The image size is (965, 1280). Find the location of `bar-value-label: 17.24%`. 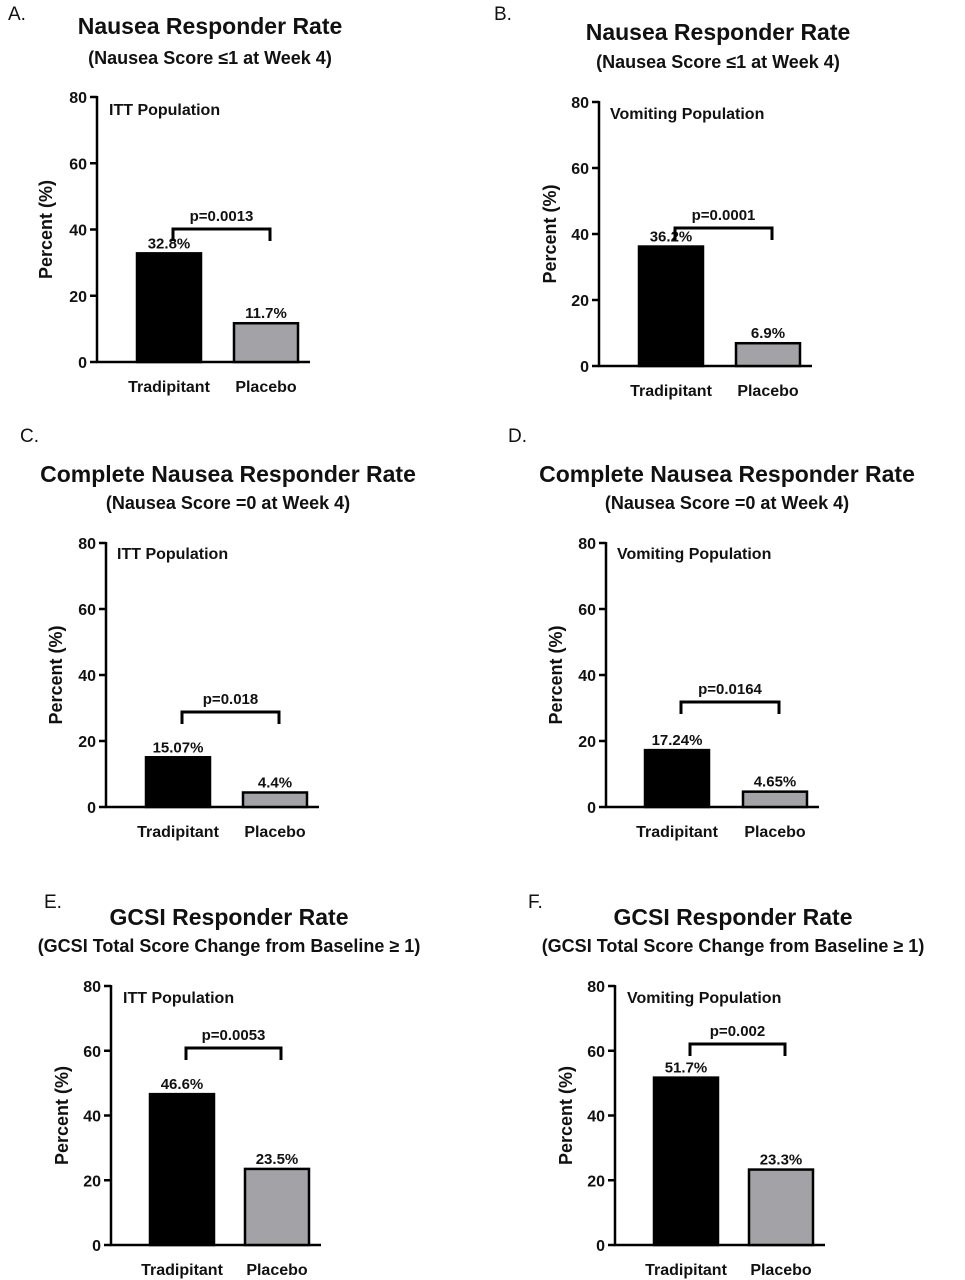

bar-value-label: 17.24% is located at coordinates (677, 740).